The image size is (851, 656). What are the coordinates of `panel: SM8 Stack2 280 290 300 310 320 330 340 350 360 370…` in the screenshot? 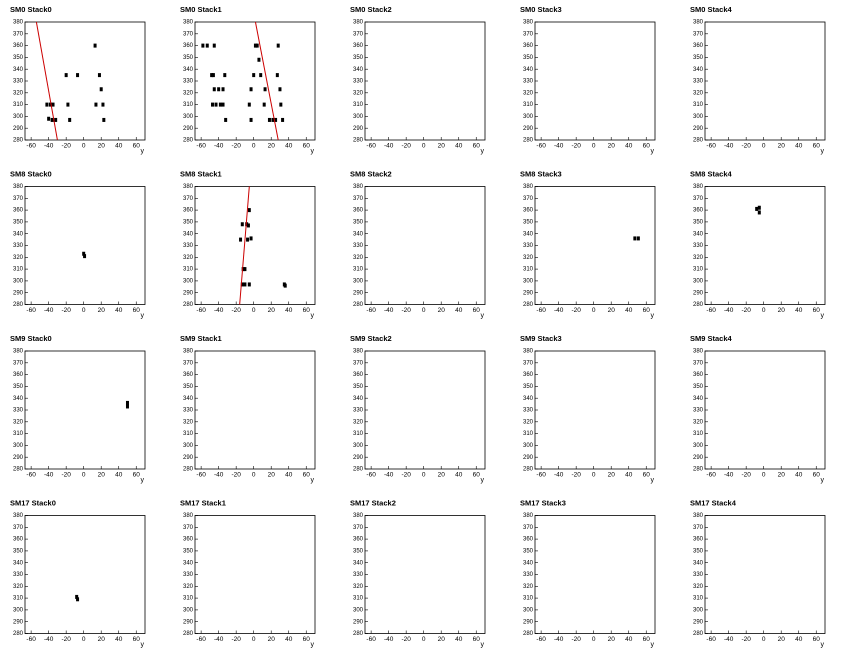 It's located at (418, 244).